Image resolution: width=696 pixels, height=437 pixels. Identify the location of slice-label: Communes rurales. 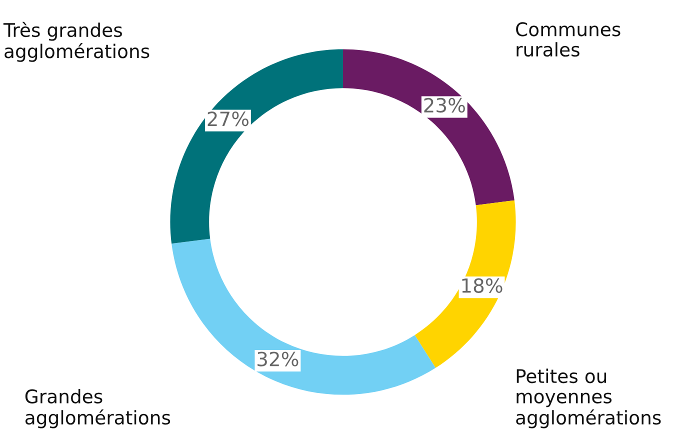
(568, 39).